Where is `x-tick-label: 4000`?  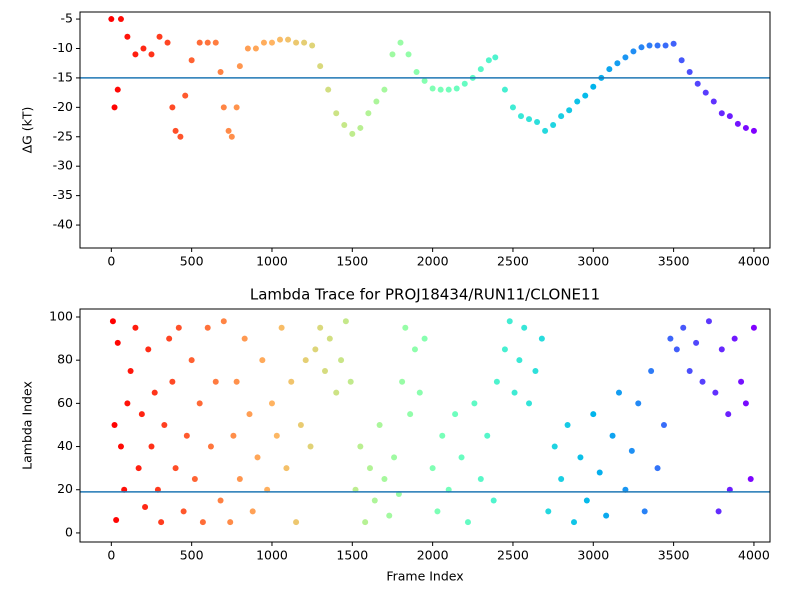
x-tick-label: 4000 is located at coordinates (754, 555).